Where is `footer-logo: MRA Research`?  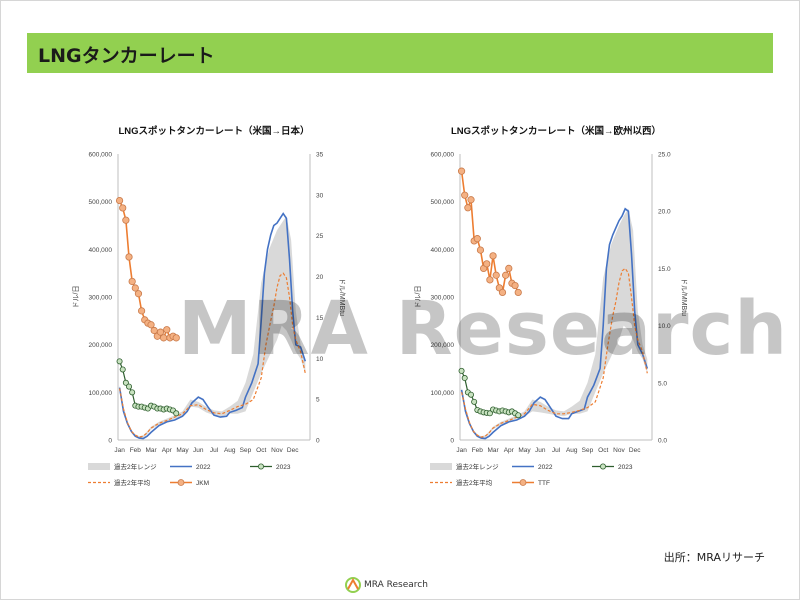 footer-logo: MRA Research is located at coordinates (386, 586).